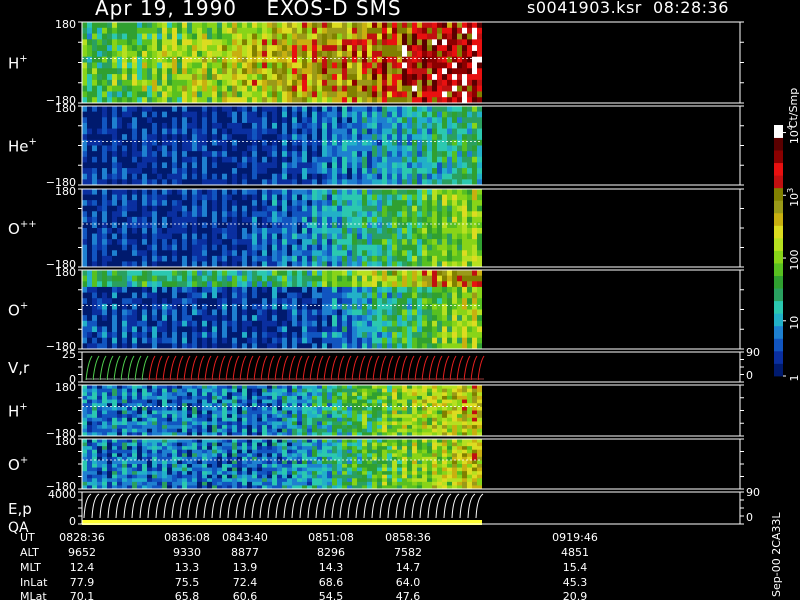 This screenshot has height=600, width=800. Describe the element at coordinates (376, 228) in the screenshot. I see `panel-2: O++ 180 −180` at that location.